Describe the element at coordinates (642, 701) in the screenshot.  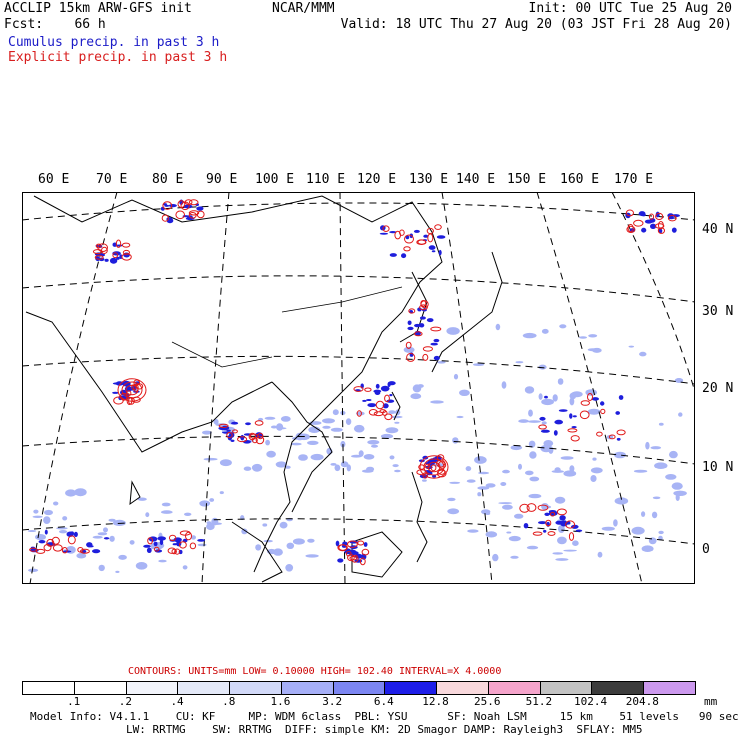
I see `colorbar-tick-label: 204.8` at that location.